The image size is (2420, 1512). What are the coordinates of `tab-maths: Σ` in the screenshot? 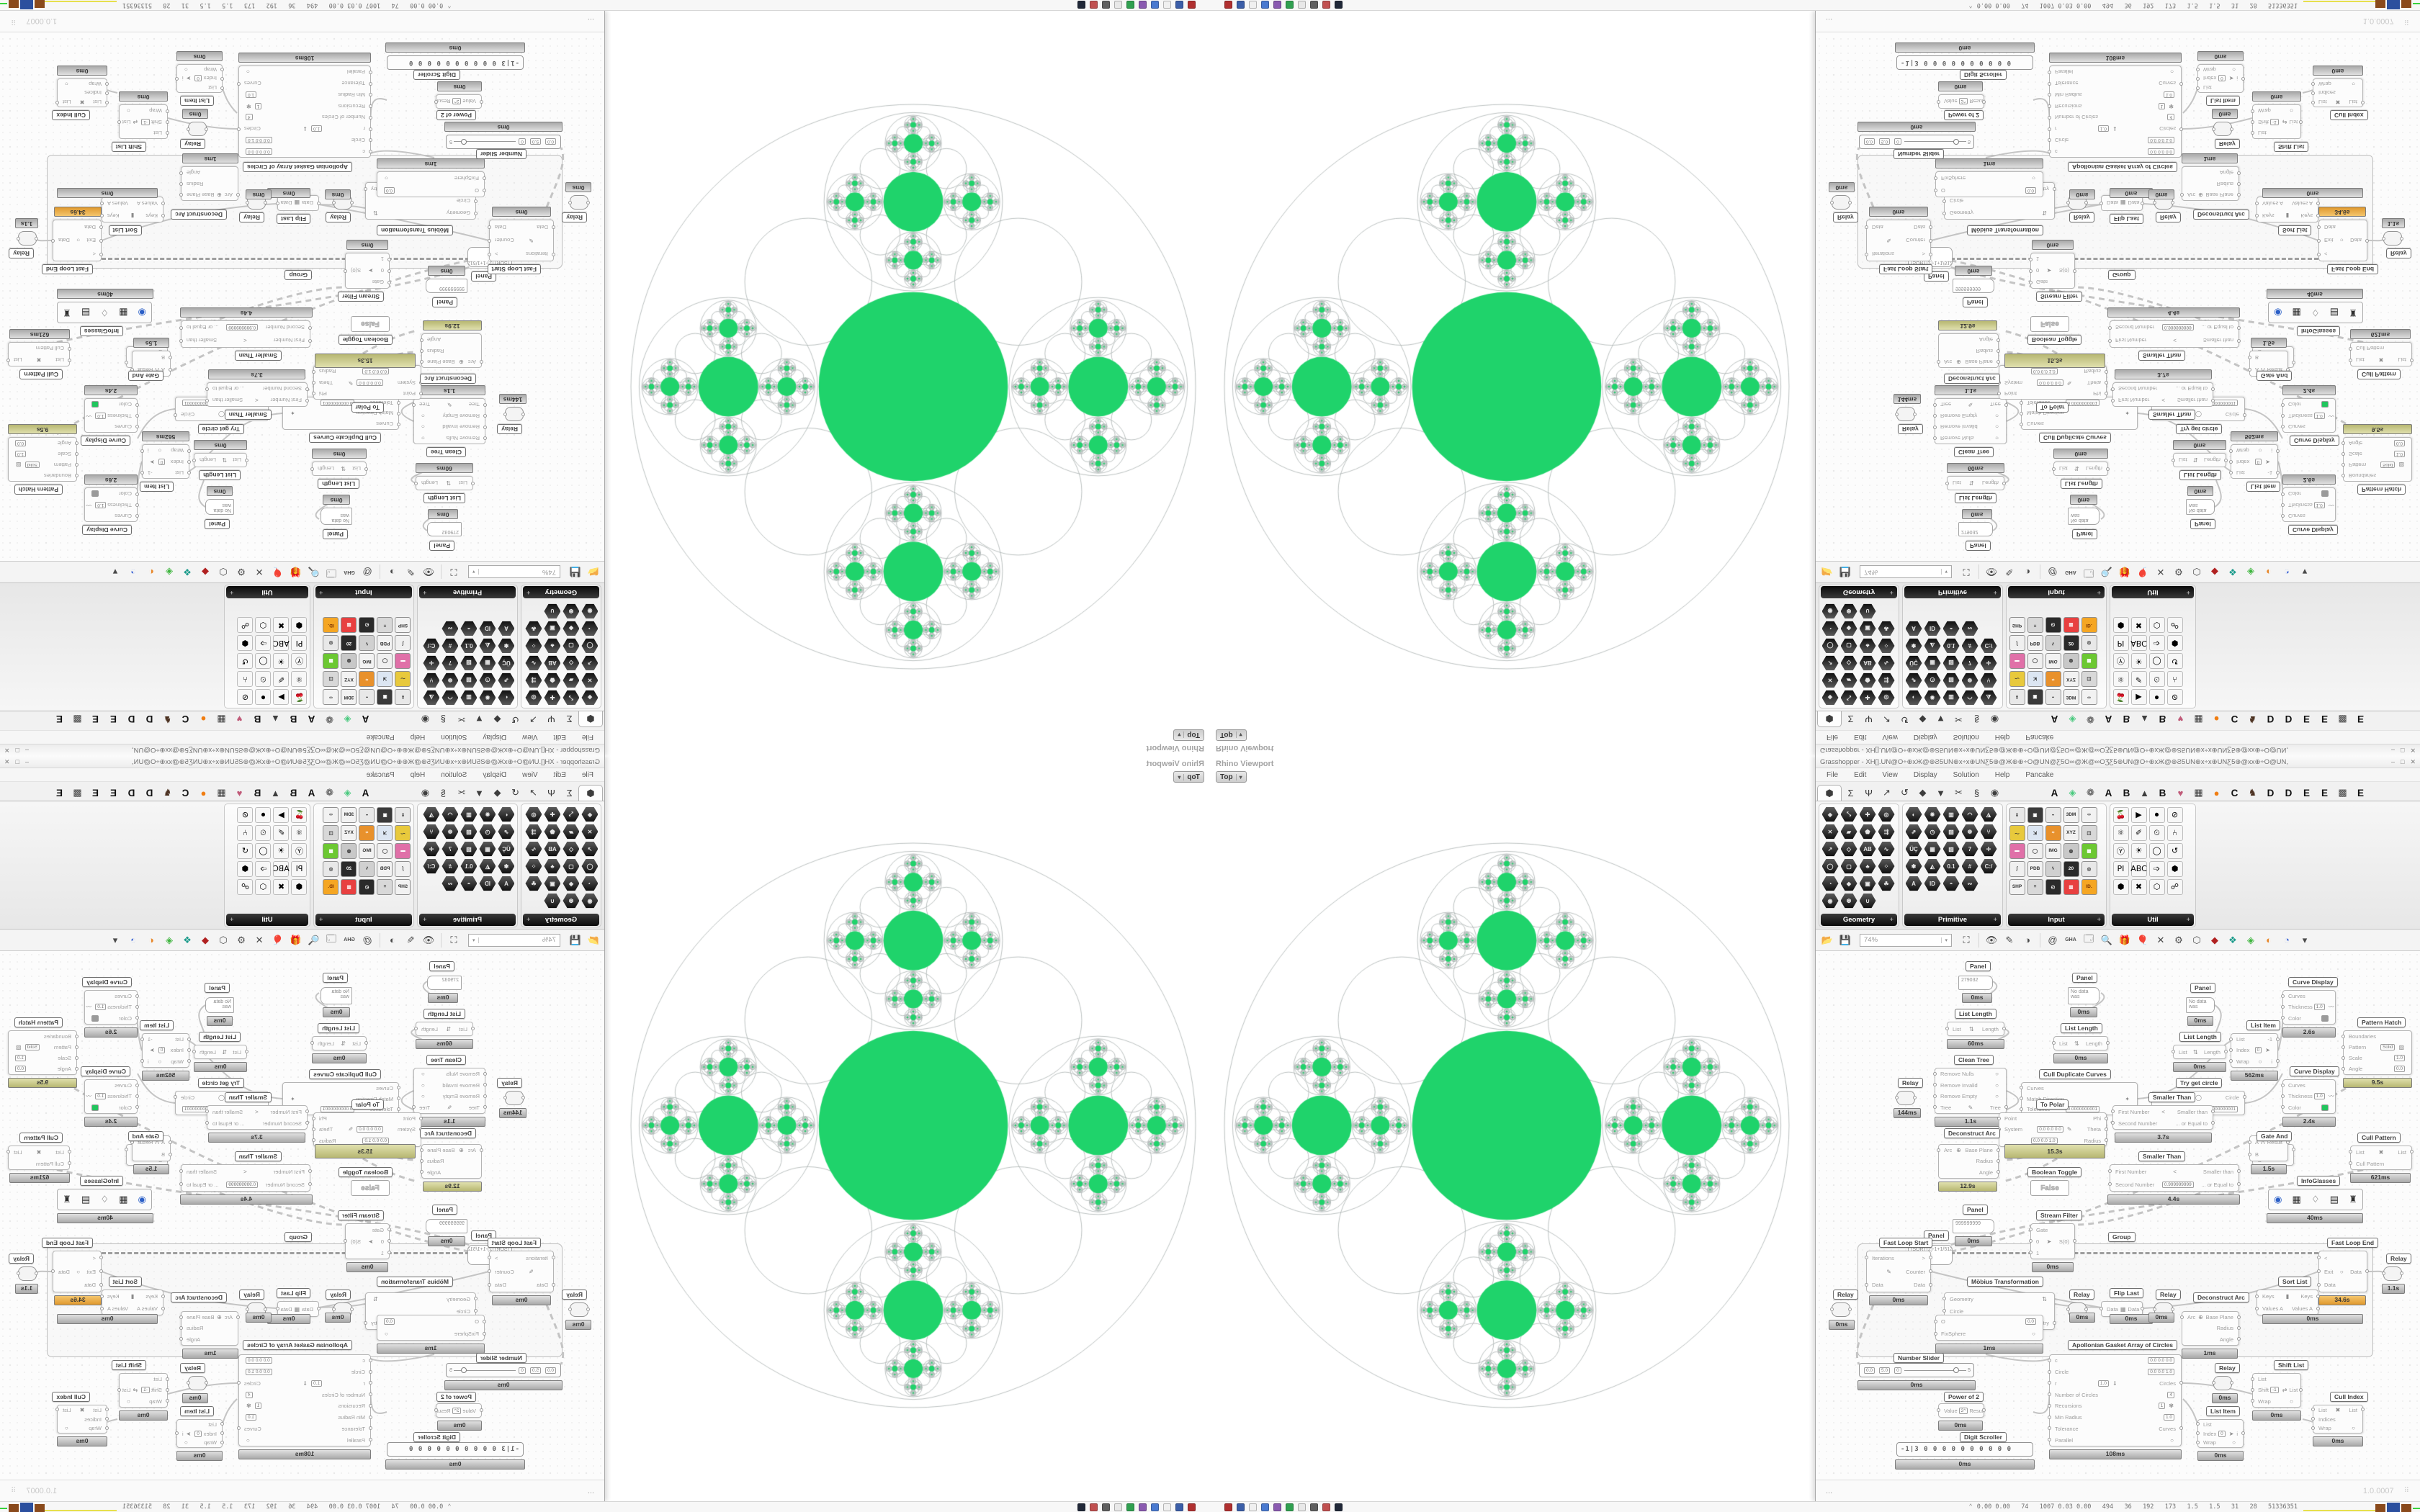 It's located at (1850, 792).